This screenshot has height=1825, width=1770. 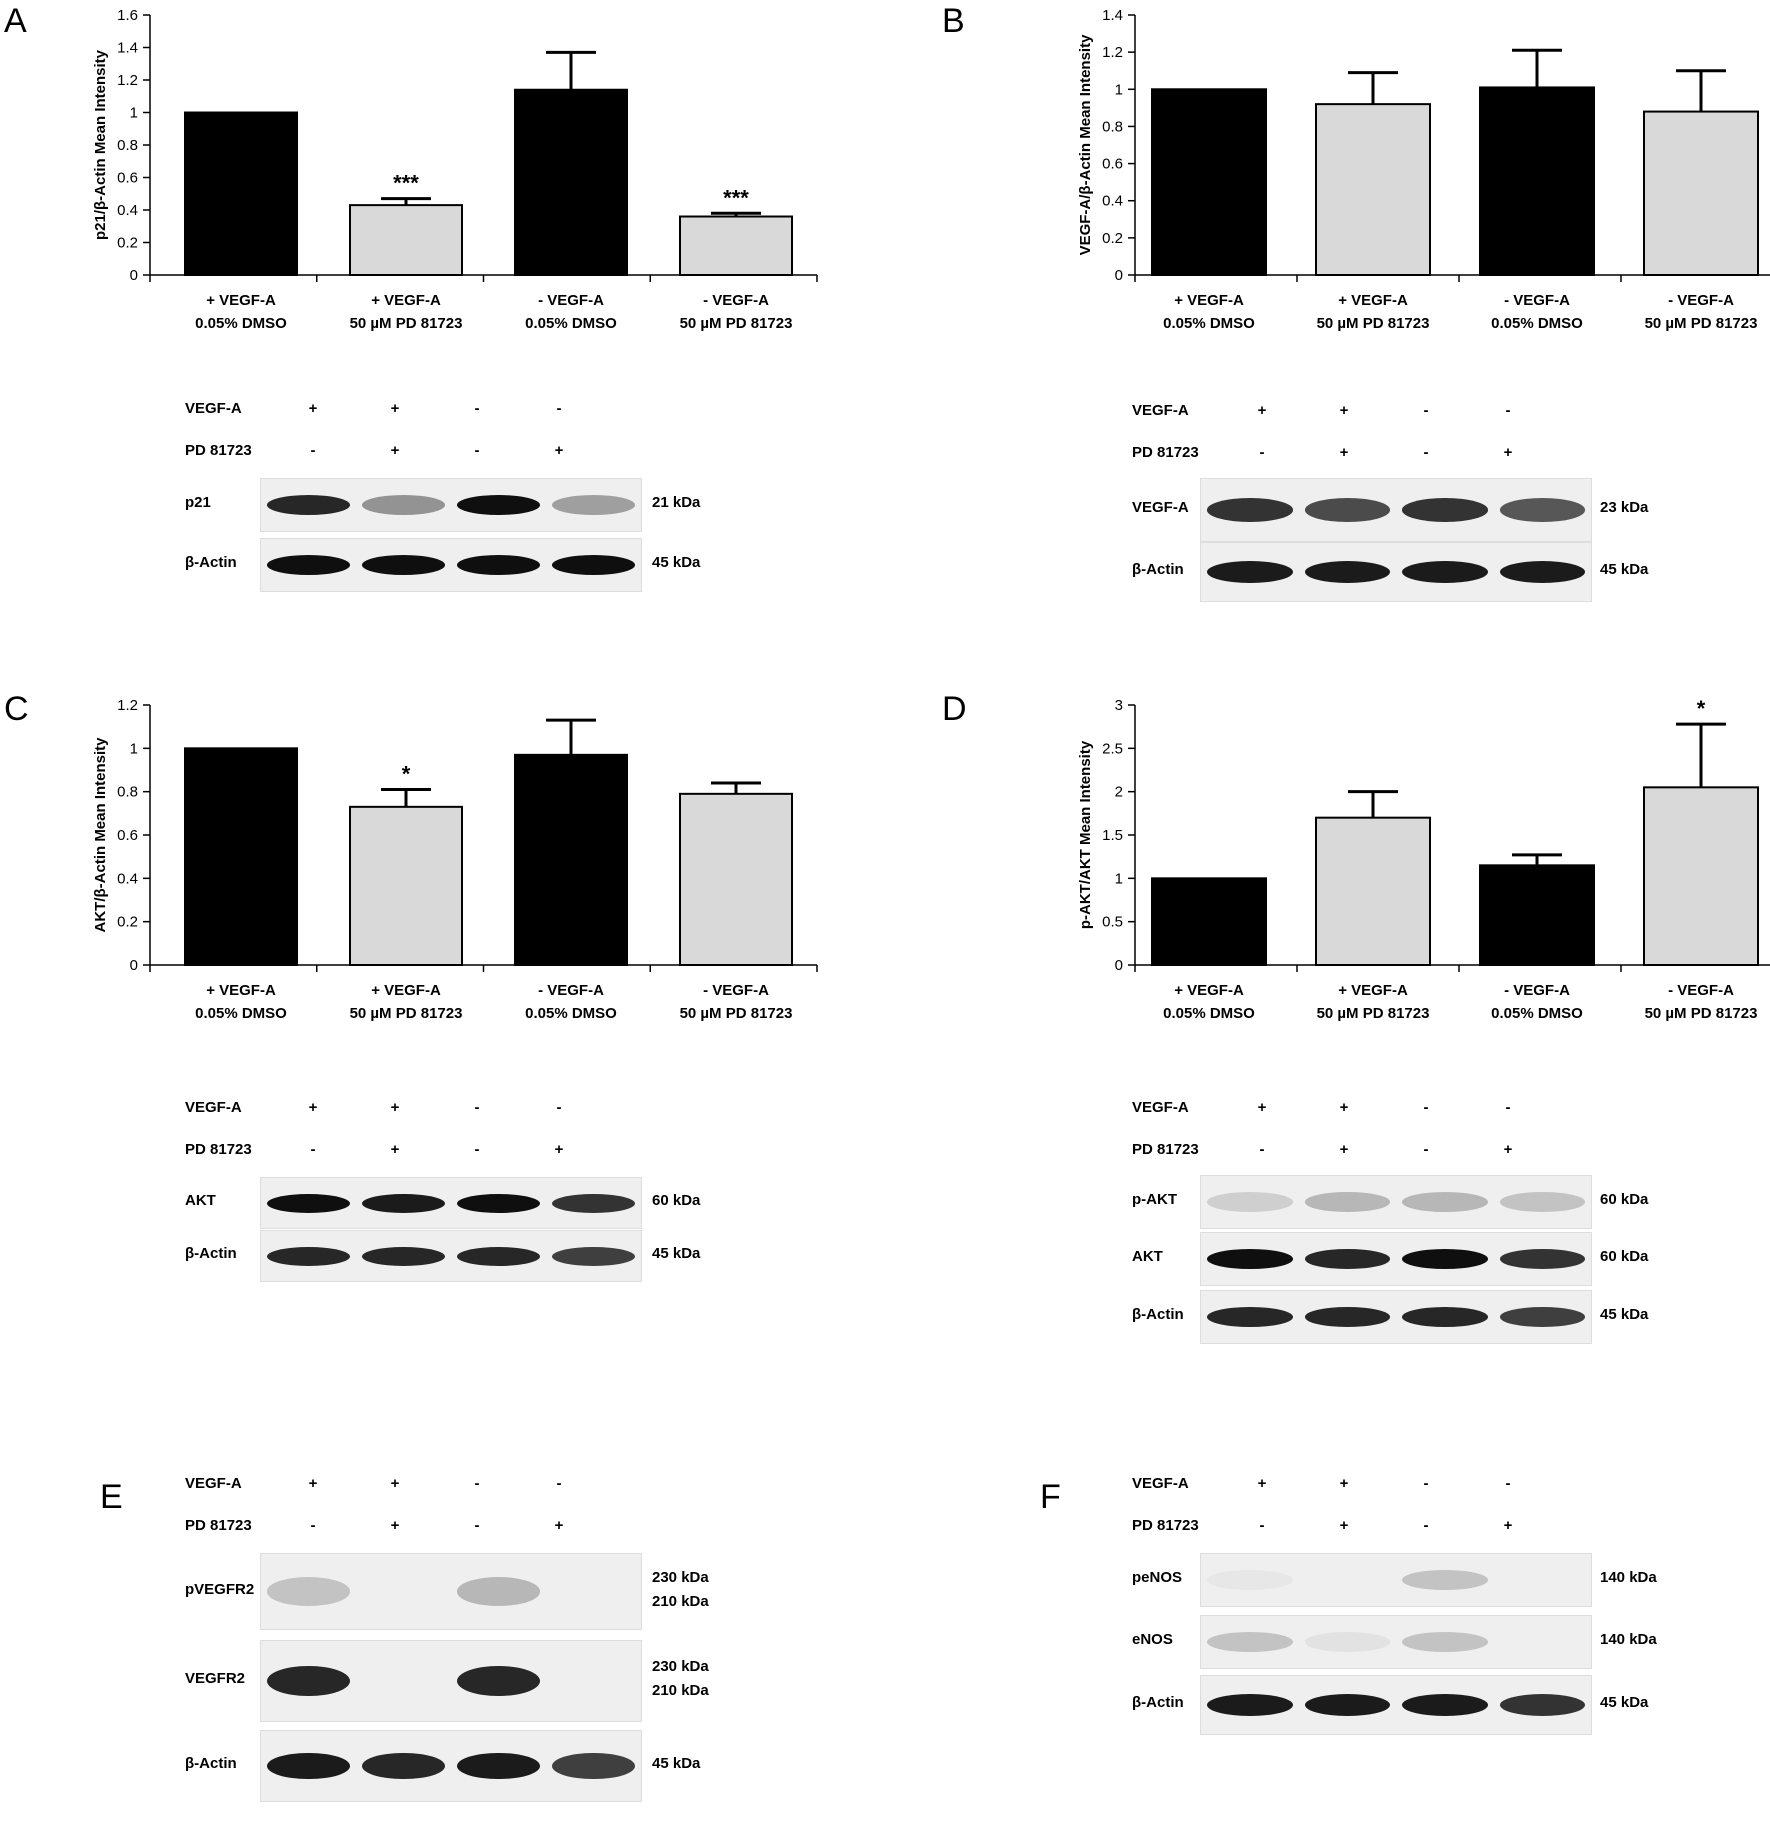 I want to click on panel-label-b: B, so click(x=953, y=21).